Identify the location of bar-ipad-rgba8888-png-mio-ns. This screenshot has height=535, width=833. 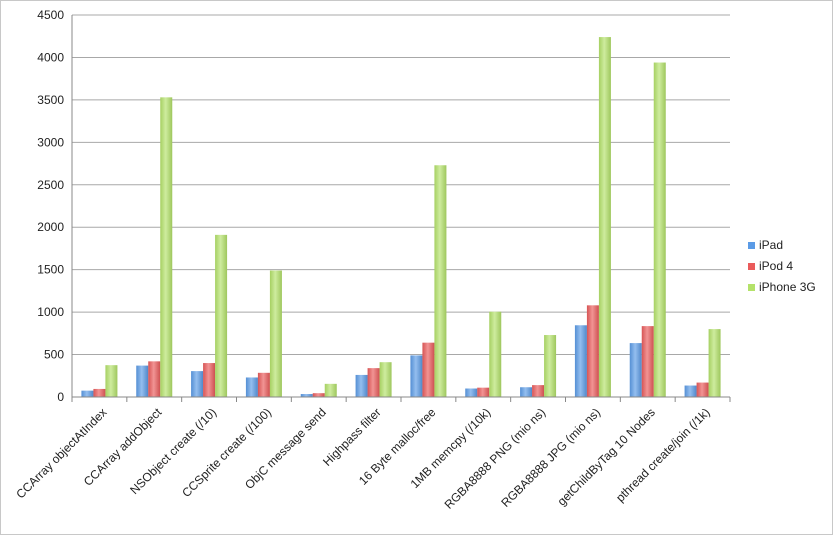
(526, 392).